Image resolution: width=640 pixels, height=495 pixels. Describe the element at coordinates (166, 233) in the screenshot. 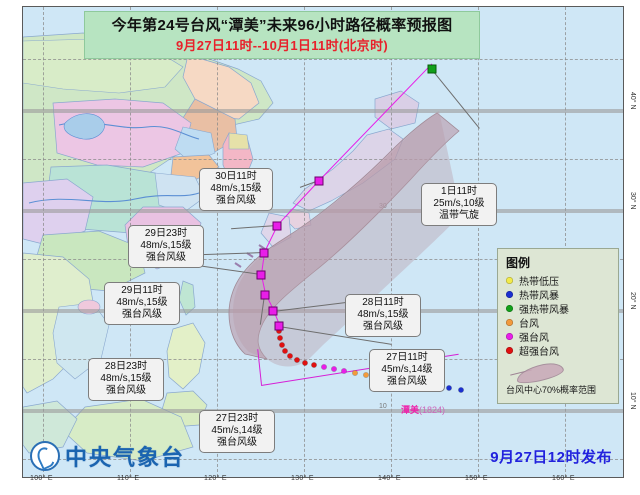

I see `callout-time: 29日23时` at that location.